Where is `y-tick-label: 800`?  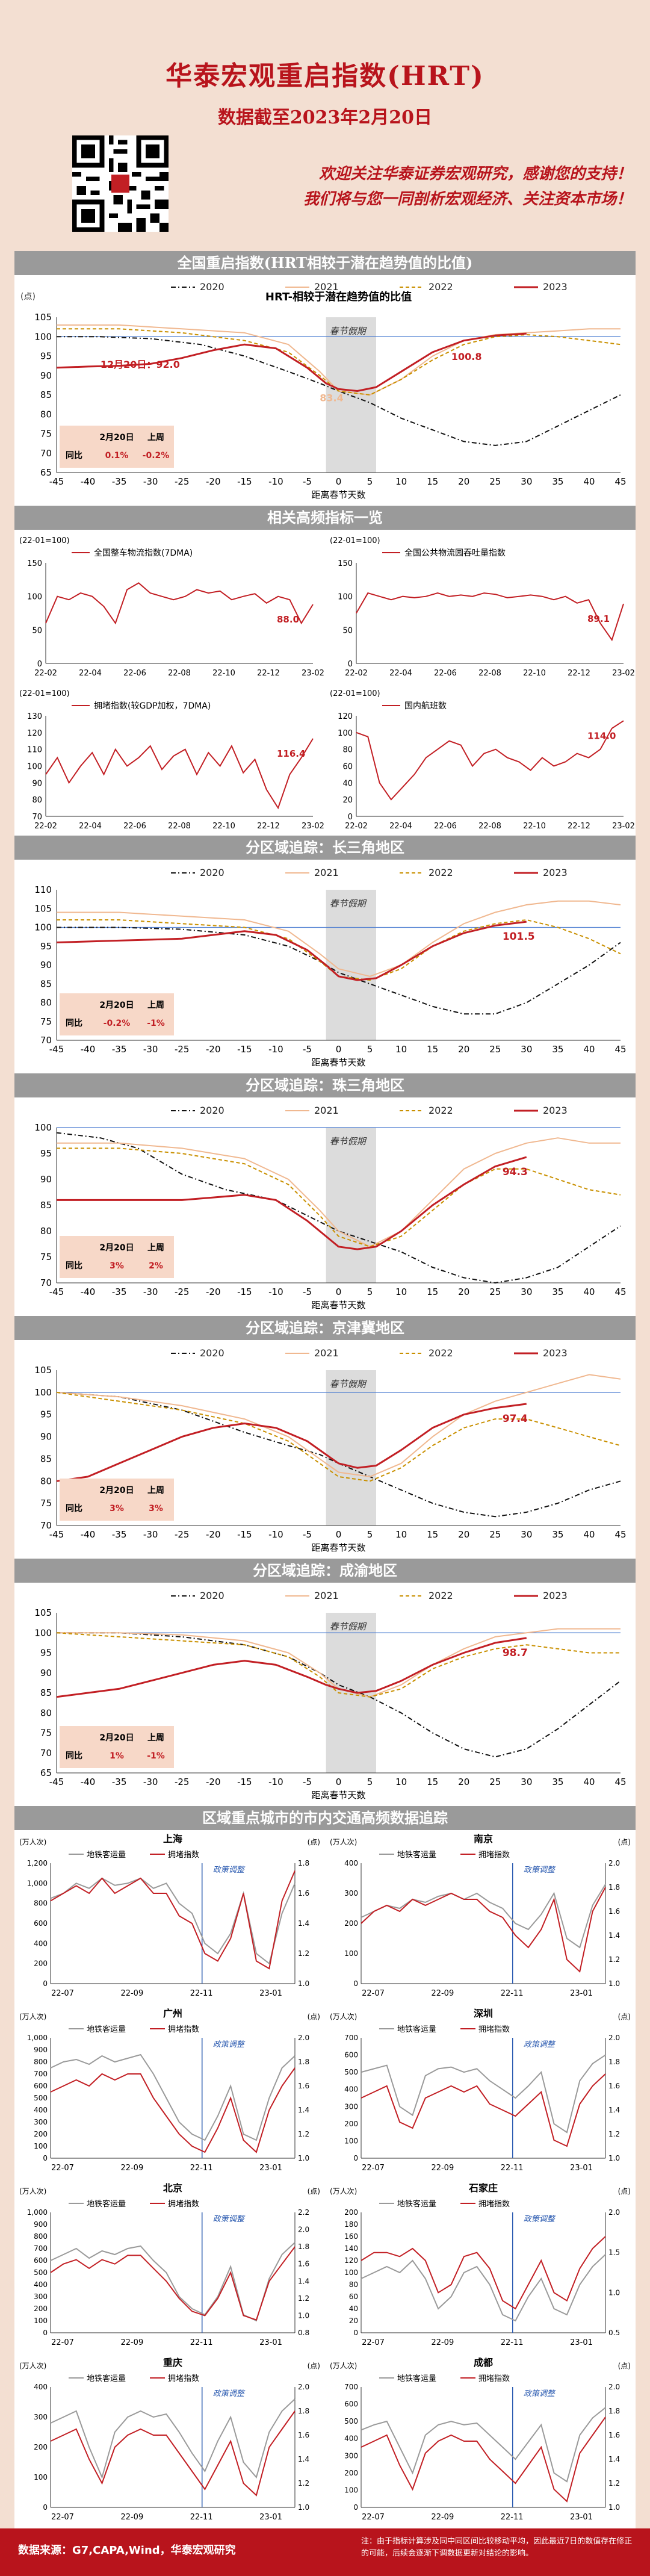 y-tick-label: 800 is located at coordinates (41, 1903).